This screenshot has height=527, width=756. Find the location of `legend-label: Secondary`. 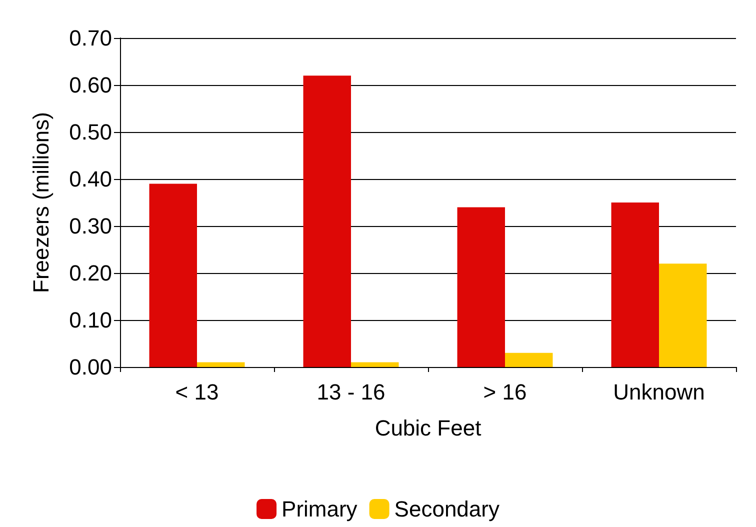

legend-label: Secondary is located at coordinates (447, 509).